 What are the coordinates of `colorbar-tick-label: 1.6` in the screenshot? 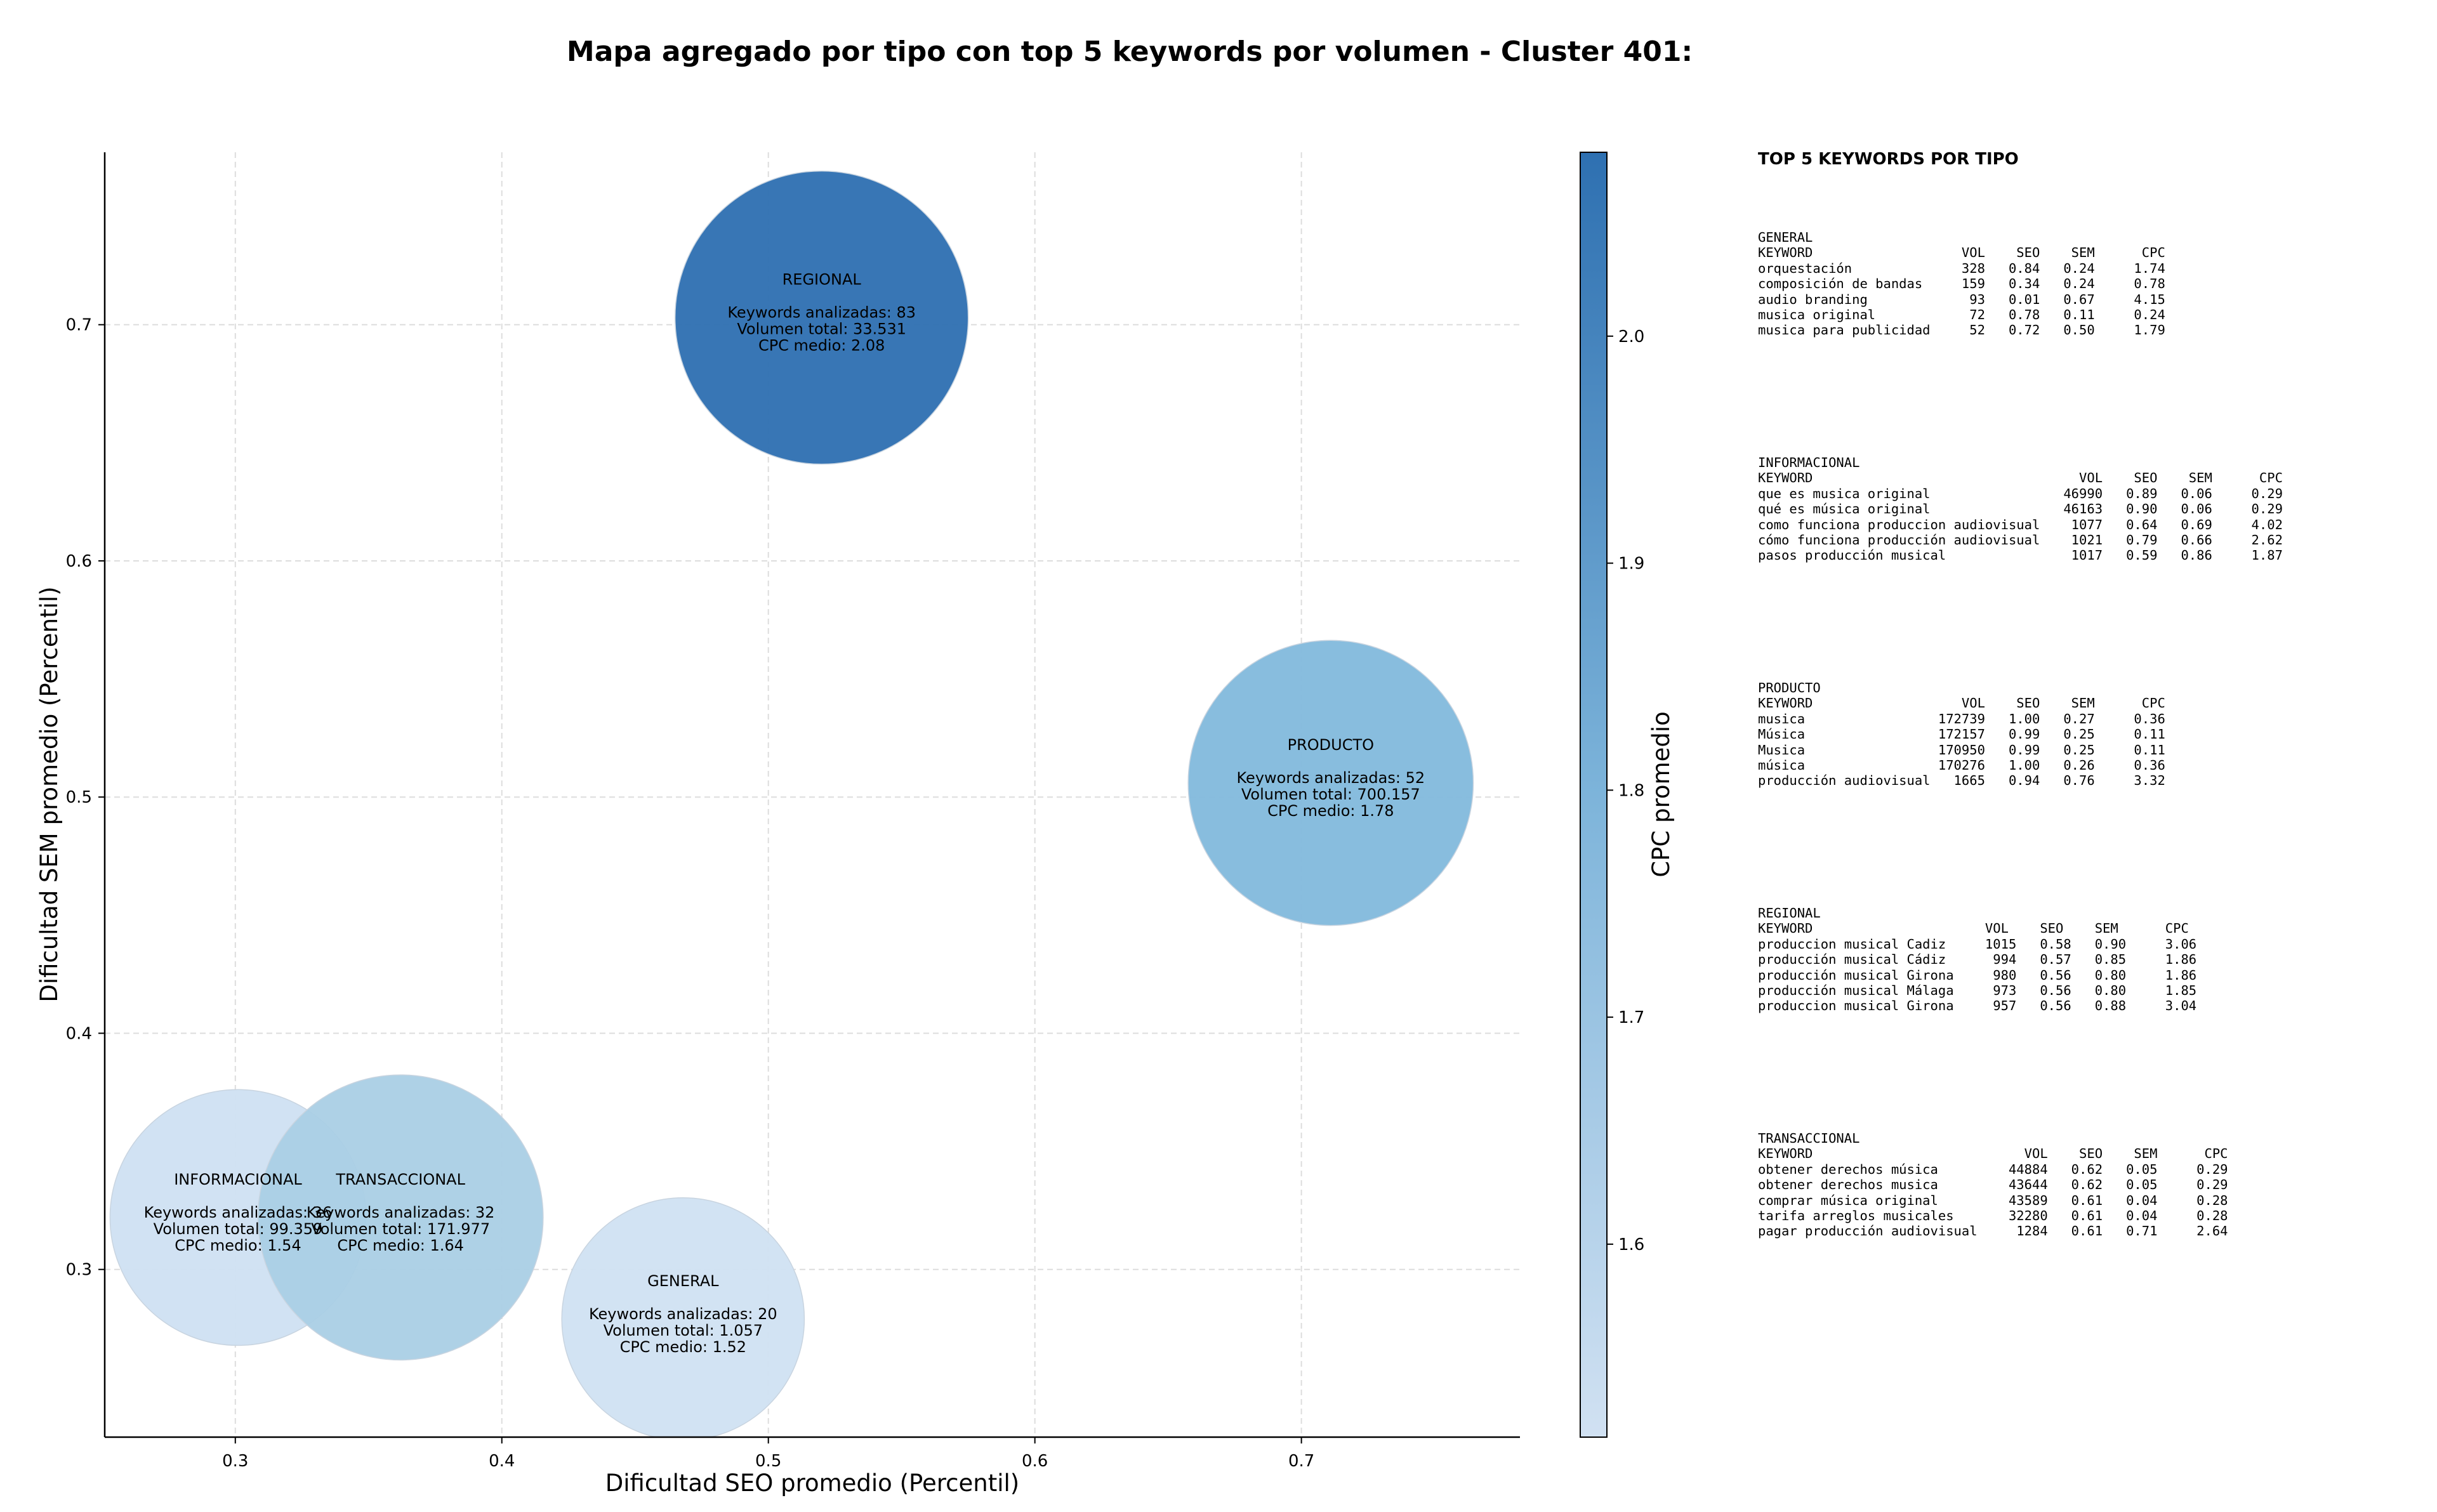 It's located at (1631, 1245).